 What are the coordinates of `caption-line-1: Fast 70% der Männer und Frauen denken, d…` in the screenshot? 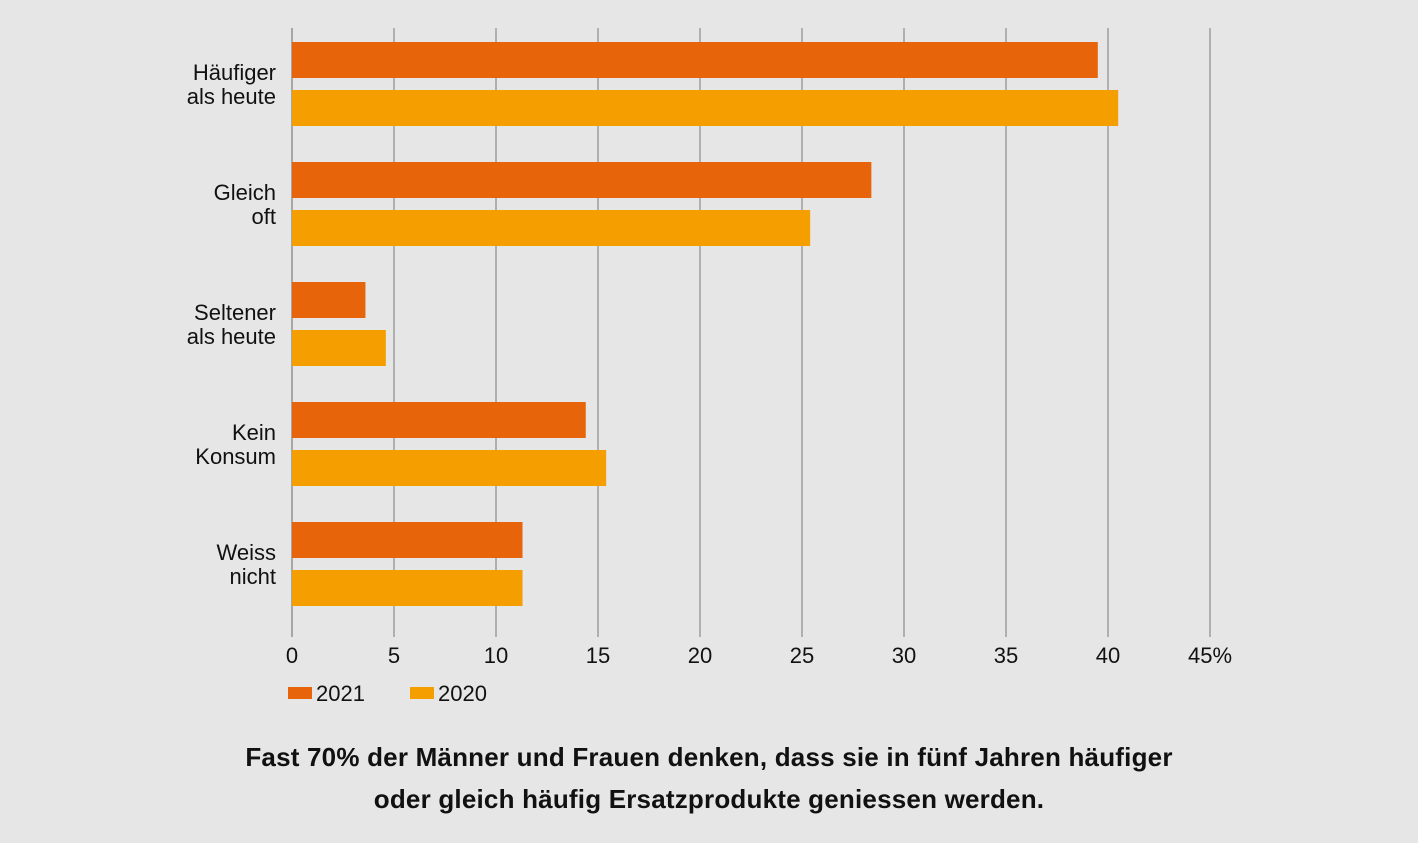 It's located at (709, 757).